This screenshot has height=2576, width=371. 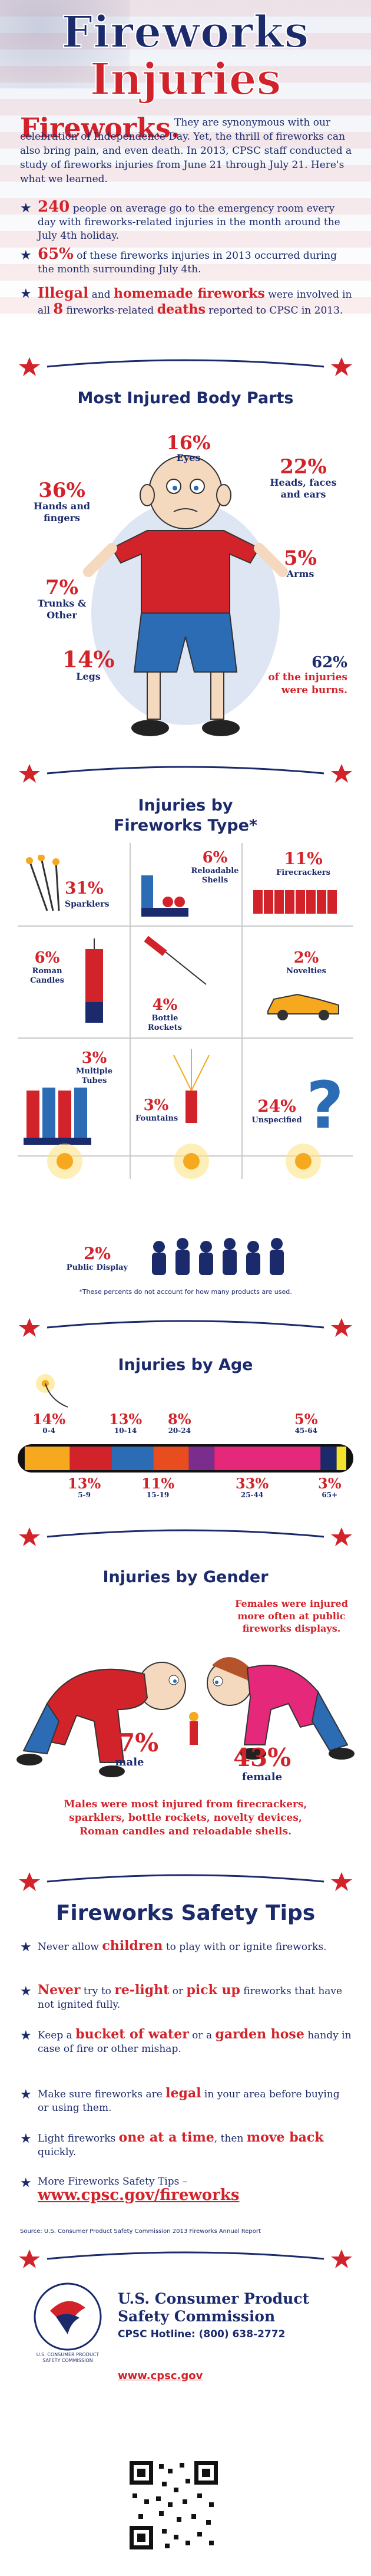 I want to click on safety-tips-title: Fireworks Safety Tips, so click(x=185, y=1913).